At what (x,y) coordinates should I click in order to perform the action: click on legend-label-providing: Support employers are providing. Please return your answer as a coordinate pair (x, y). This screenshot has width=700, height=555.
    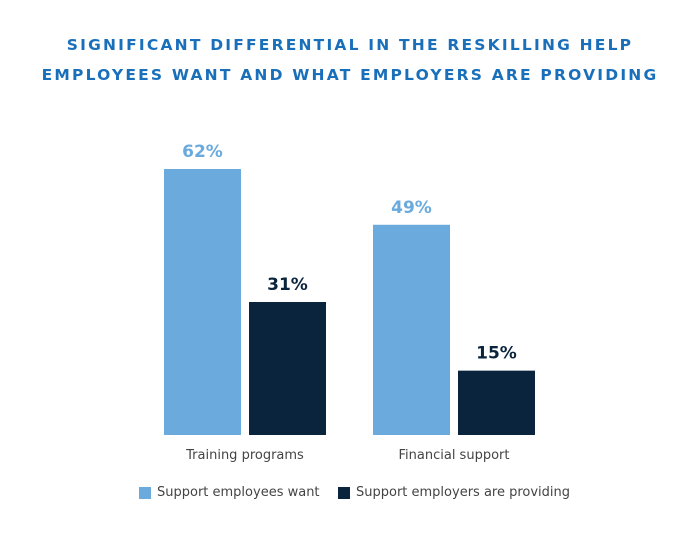
    Looking at the image, I should click on (463, 492).